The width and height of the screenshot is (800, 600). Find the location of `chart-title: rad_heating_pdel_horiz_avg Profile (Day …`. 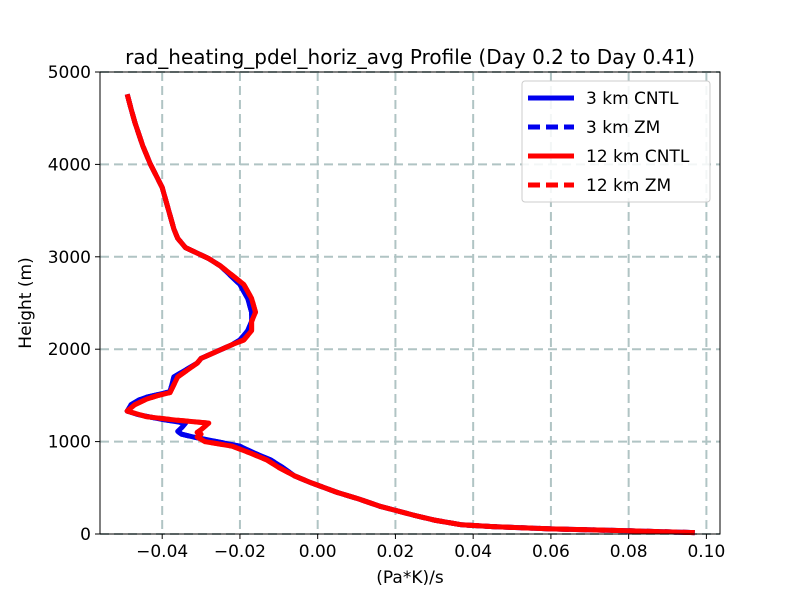

chart-title: rad_heating_pdel_horiz_avg Profile (Day … is located at coordinates (410, 57).